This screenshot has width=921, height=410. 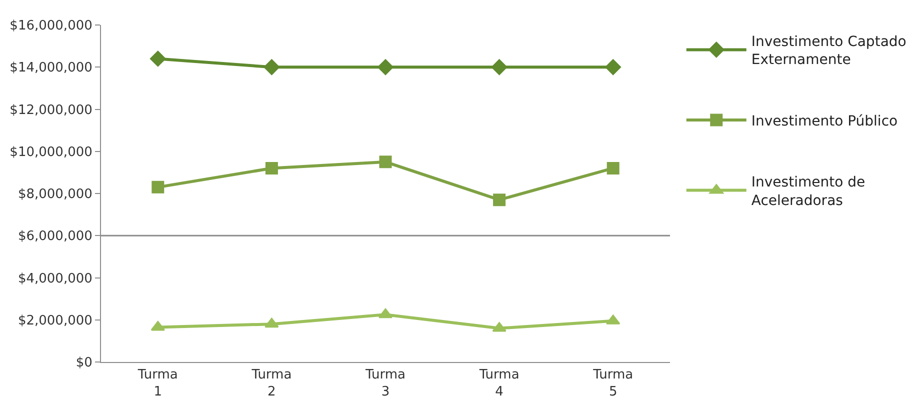 What do you see at coordinates (51, 26) in the screenshot?
I see `y-tick-label: $16,000,000` at bounding box center [51, 26].